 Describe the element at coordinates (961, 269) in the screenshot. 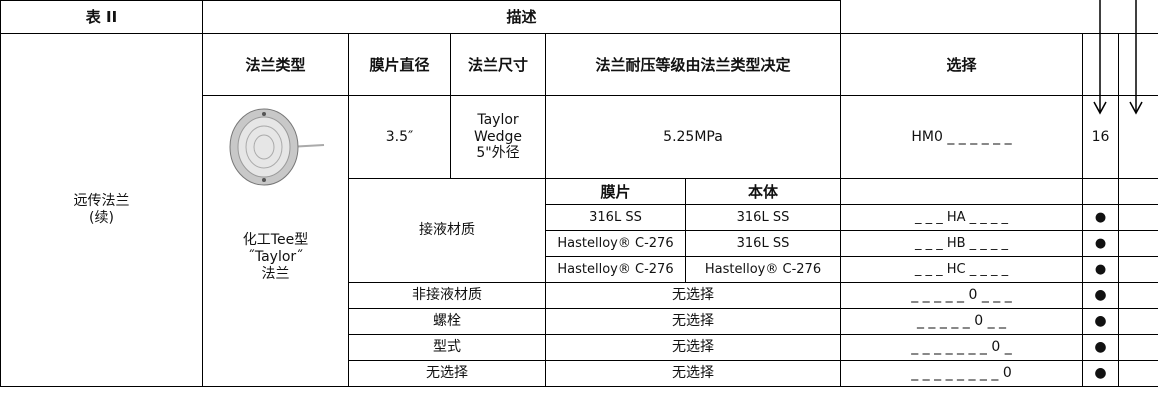

I see `code: _ _ _ HC _ _ _ _` at that location.